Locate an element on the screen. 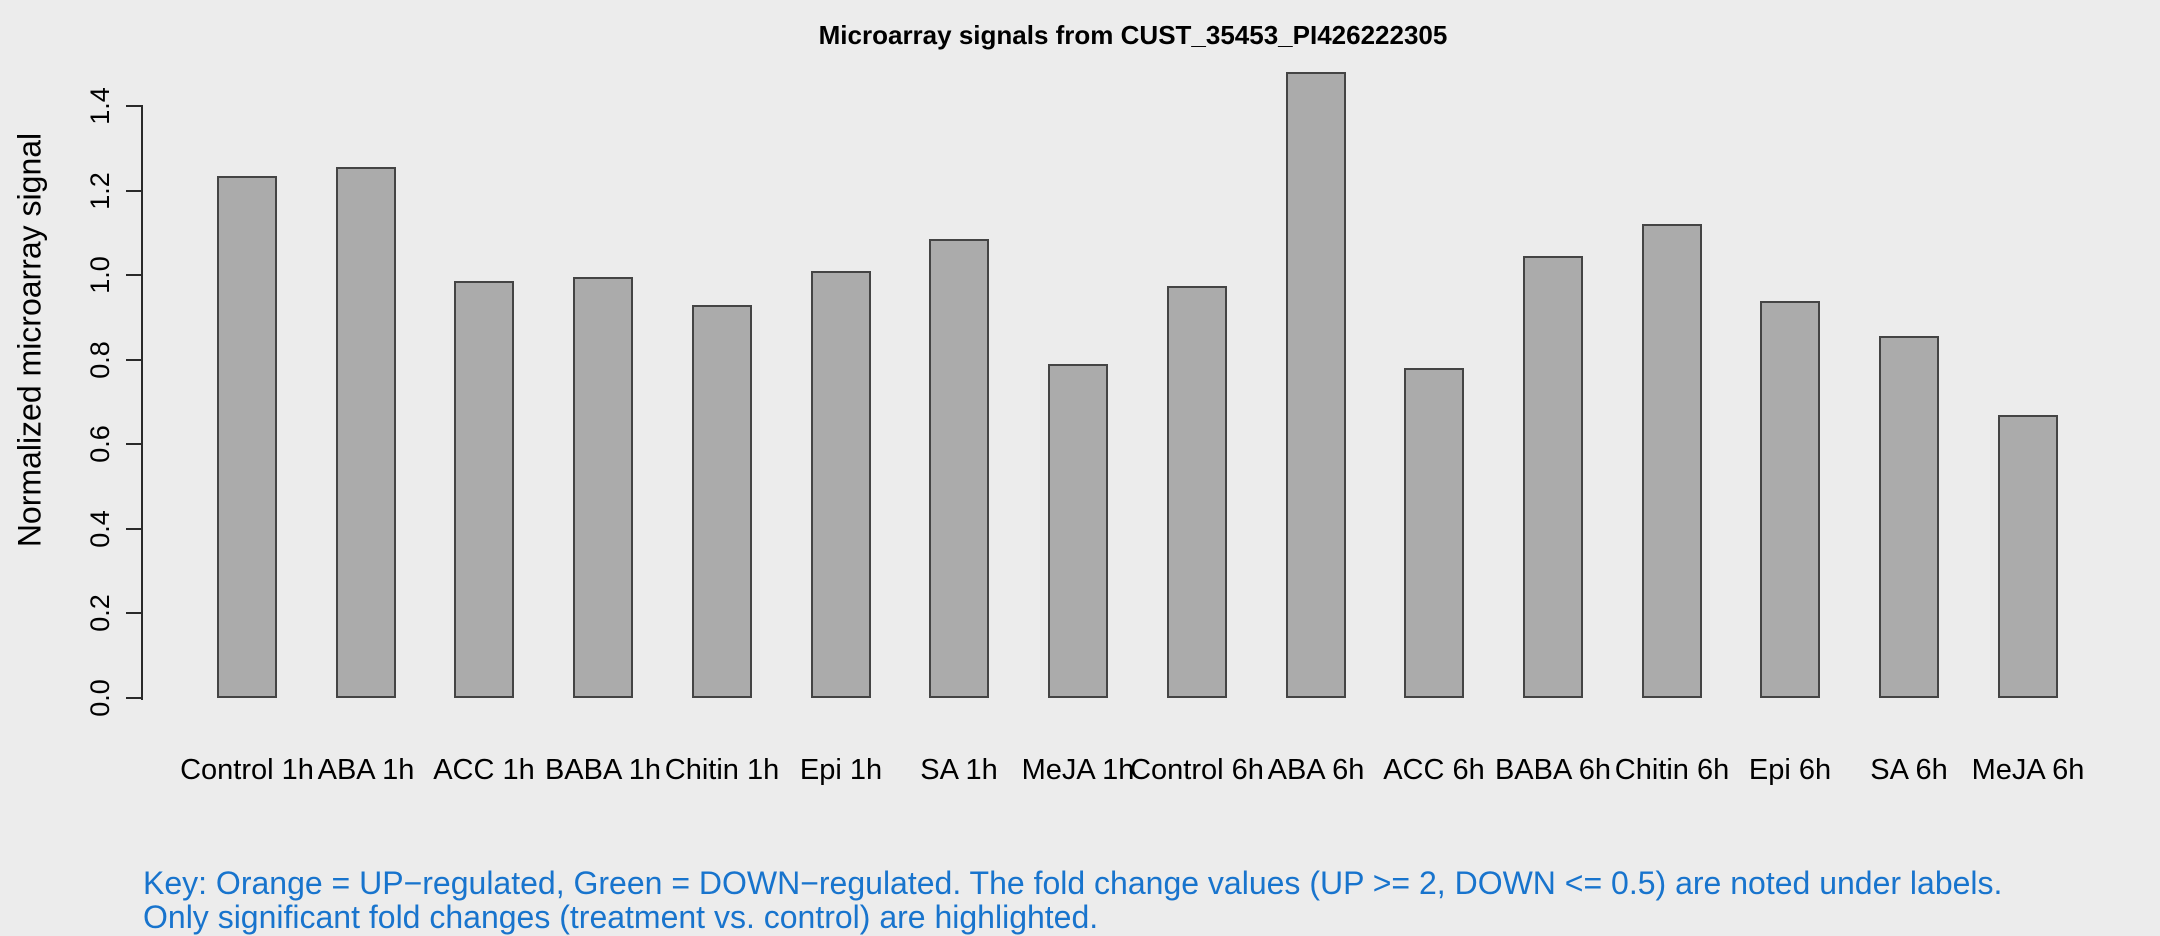  x-category-label: BABA 6h is located at coordinates (1553, 770).